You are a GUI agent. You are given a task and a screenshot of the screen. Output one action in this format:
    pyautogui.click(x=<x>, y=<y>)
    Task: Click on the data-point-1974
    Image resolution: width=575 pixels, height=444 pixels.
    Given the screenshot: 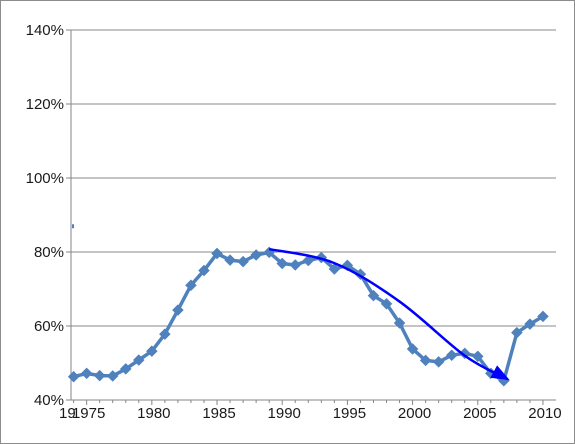 What is the action you would take?
    pyautogui.click(x=73, y=376)
    